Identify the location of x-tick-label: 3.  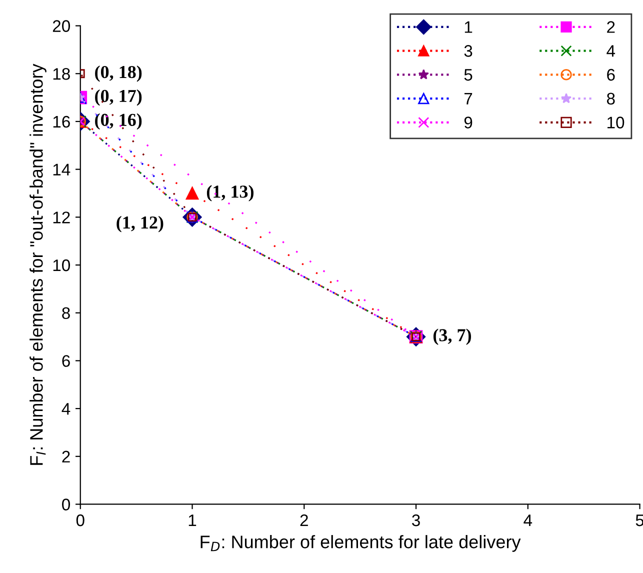
(416, 520).